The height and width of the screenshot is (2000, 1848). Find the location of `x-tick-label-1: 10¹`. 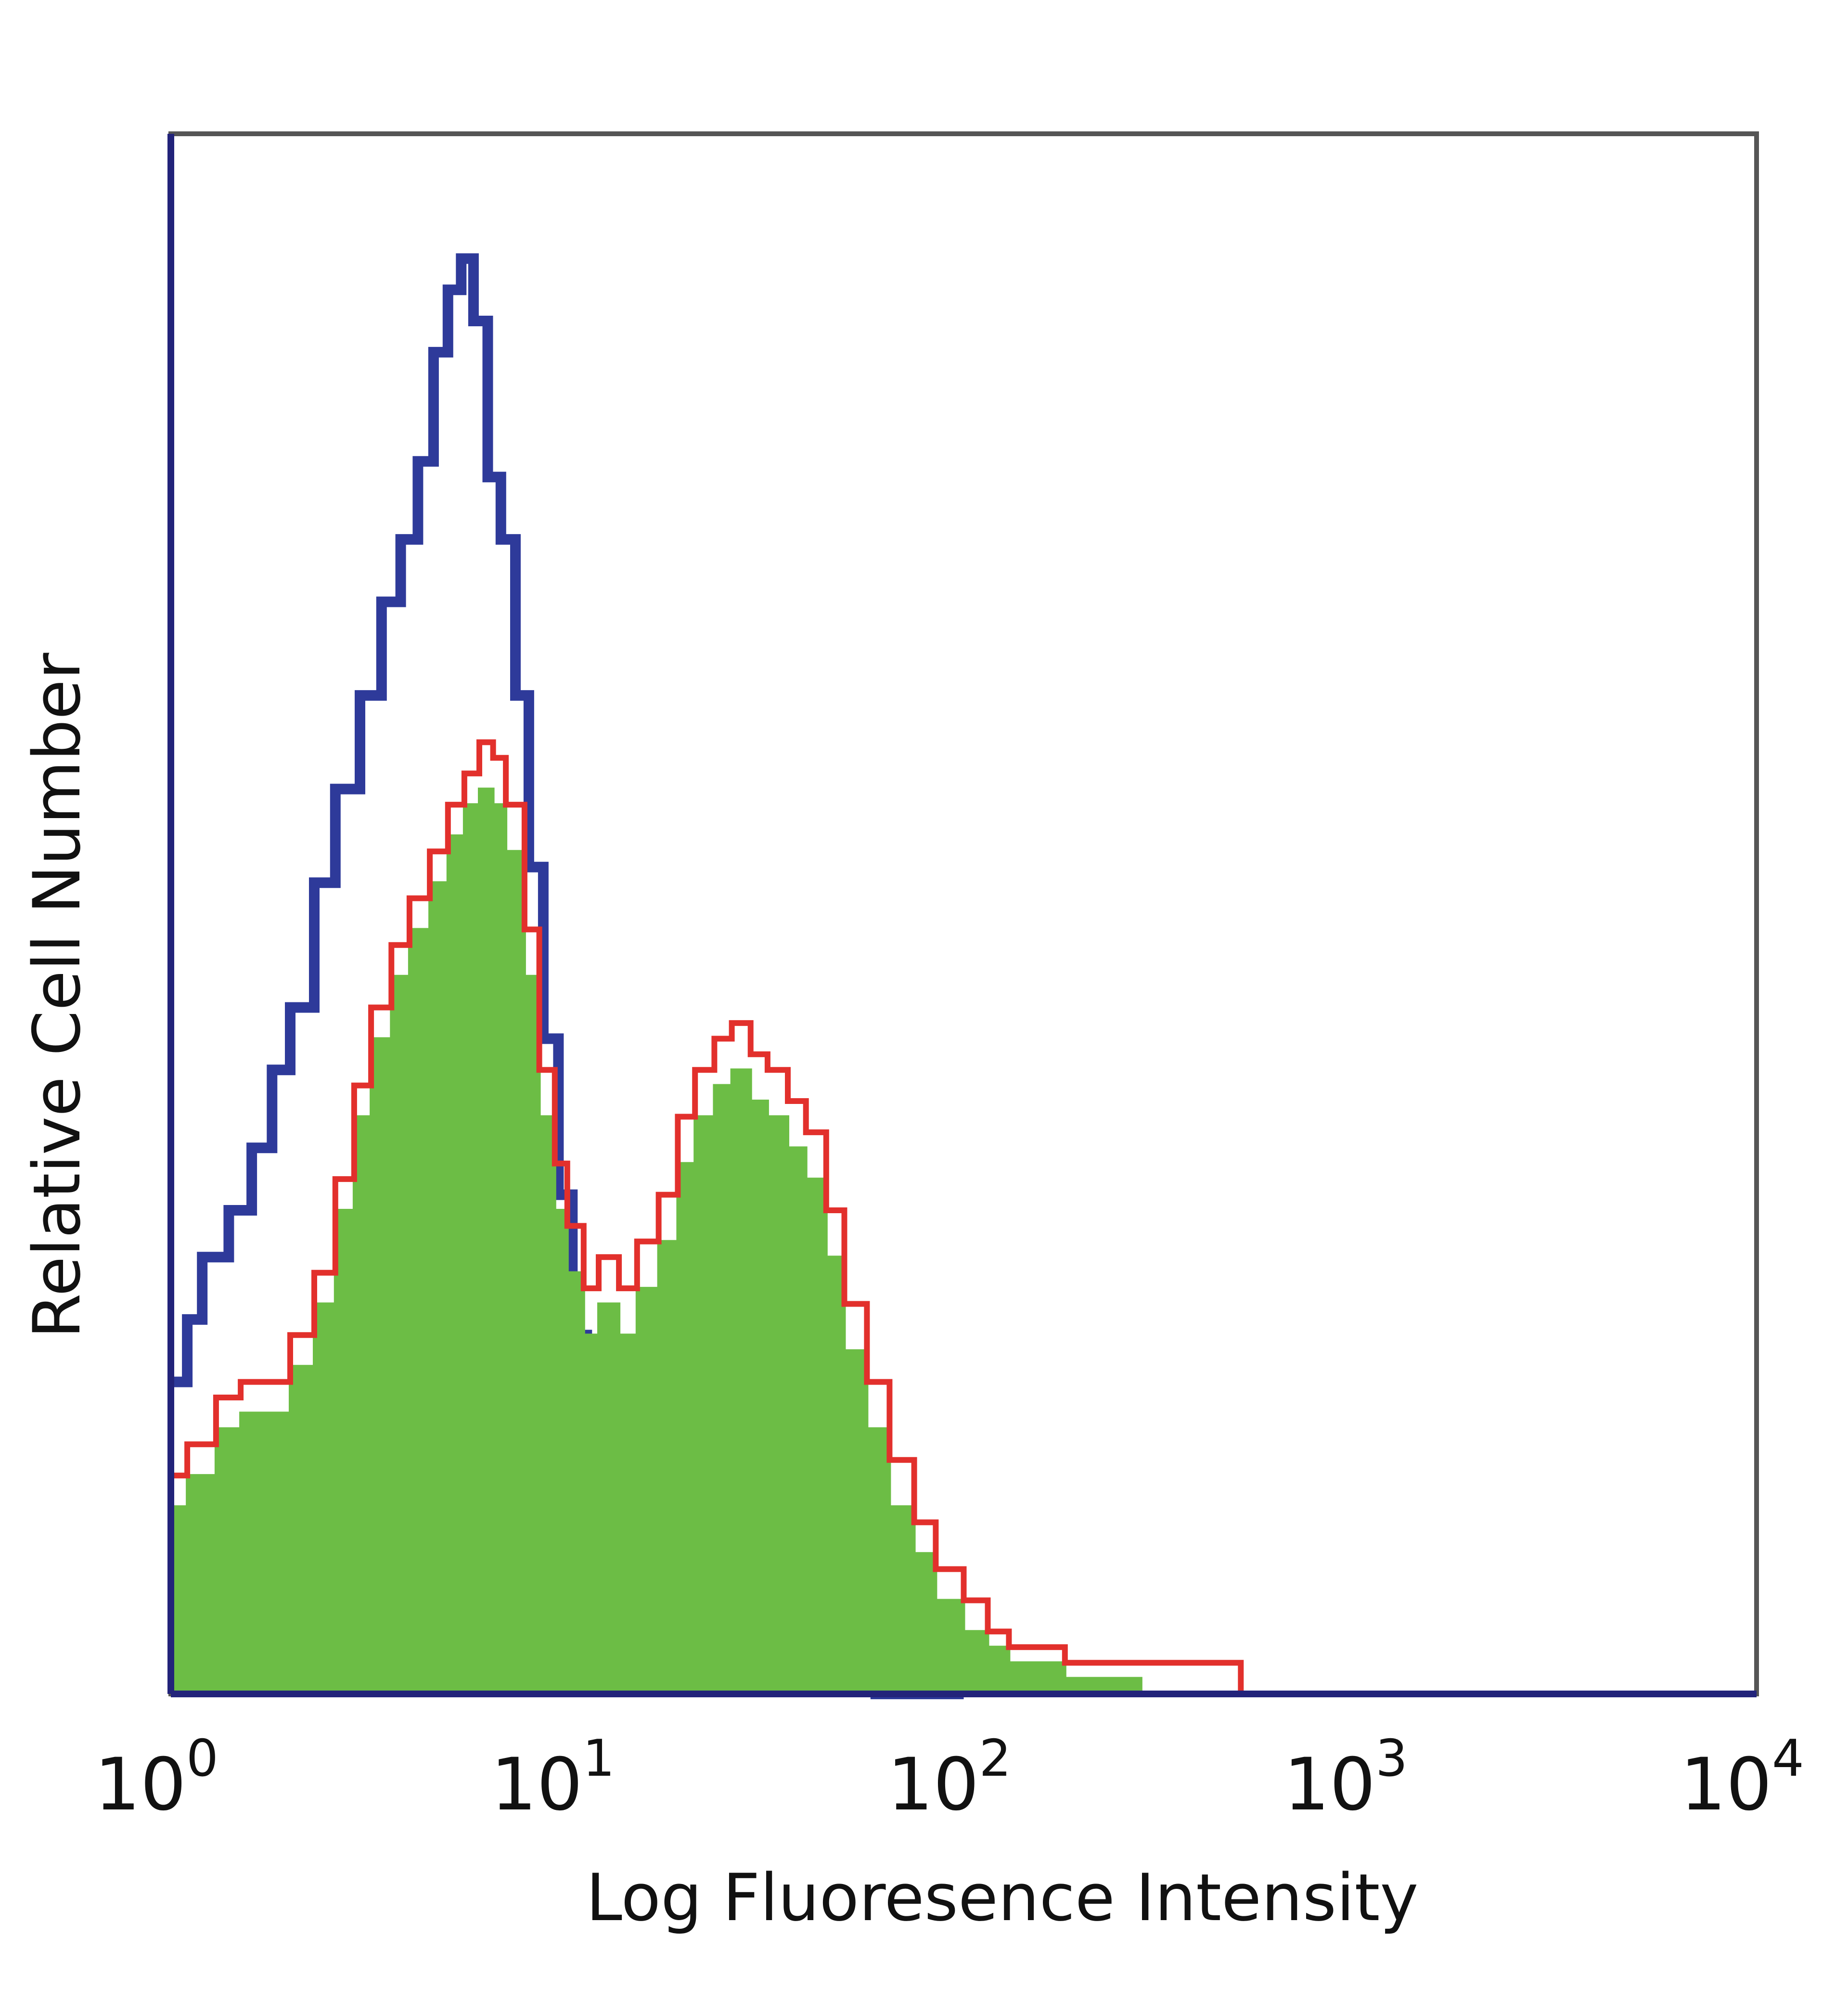

x-tick-label-1: 10¹ is located at coordinates (553, 1778).